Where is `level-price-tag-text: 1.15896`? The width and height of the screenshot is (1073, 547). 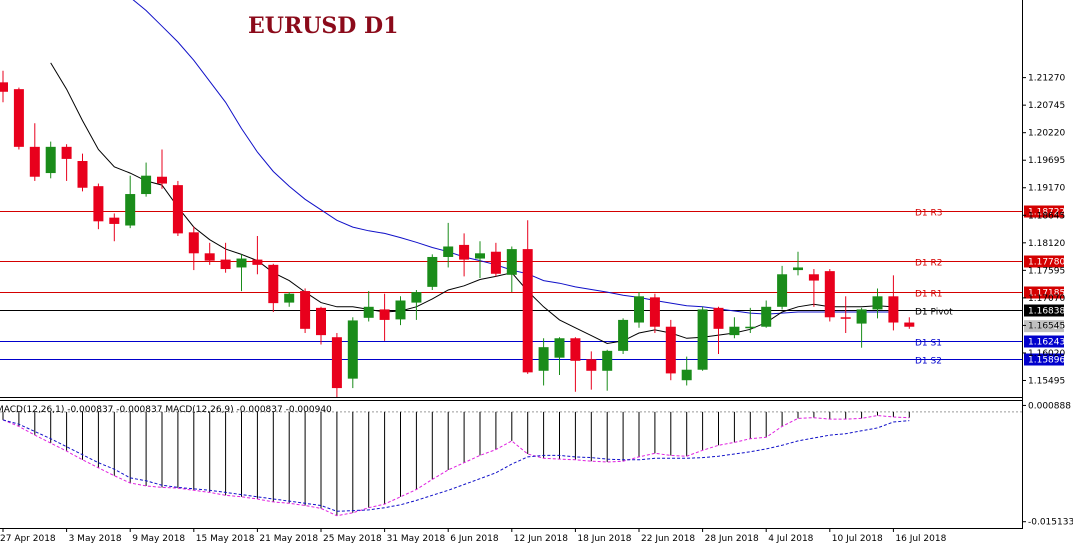
level-price-tag-text: 1.15896 is located at coordinates (1046, 361).